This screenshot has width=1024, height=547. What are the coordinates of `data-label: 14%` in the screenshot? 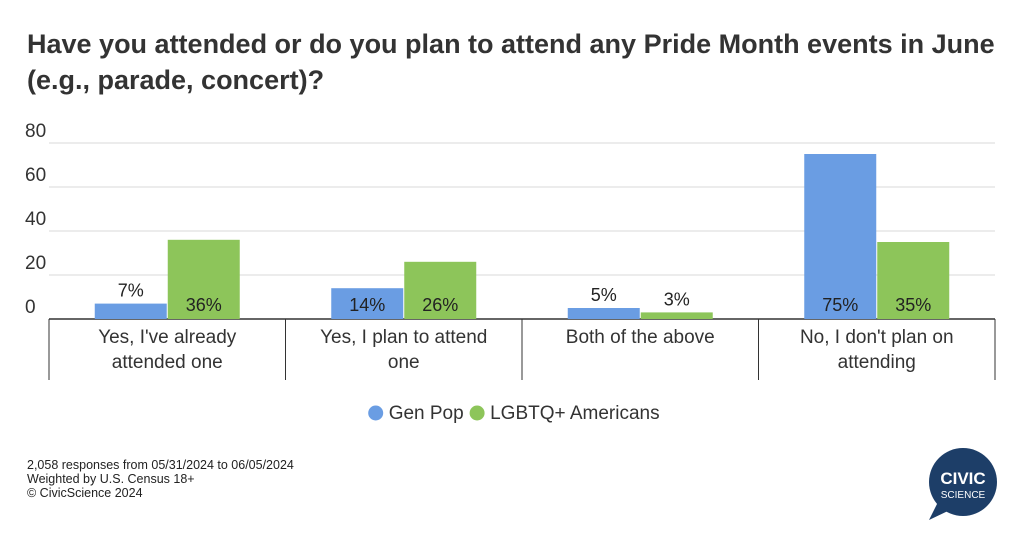 It's located at (367, 305).